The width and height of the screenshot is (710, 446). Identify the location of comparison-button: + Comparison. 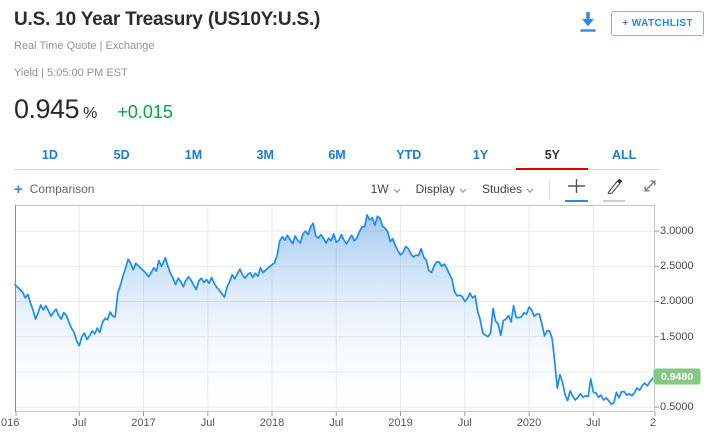
(54, 189).